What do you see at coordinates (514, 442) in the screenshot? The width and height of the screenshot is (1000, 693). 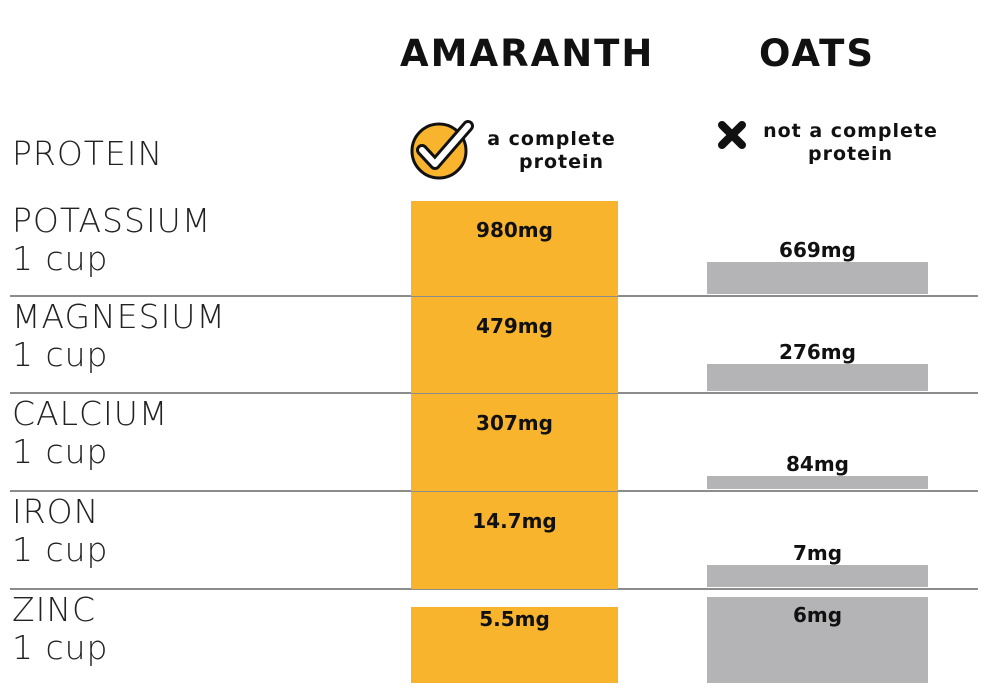 I see `bar-amaranth-calcium` at bounding box center [514, 442].